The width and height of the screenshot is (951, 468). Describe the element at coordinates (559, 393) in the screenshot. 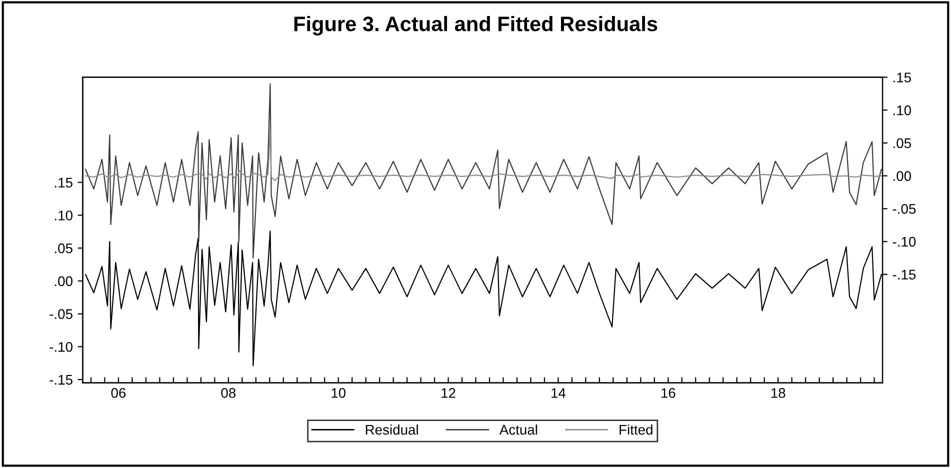

I see `x-tick-label: 14` at that location.